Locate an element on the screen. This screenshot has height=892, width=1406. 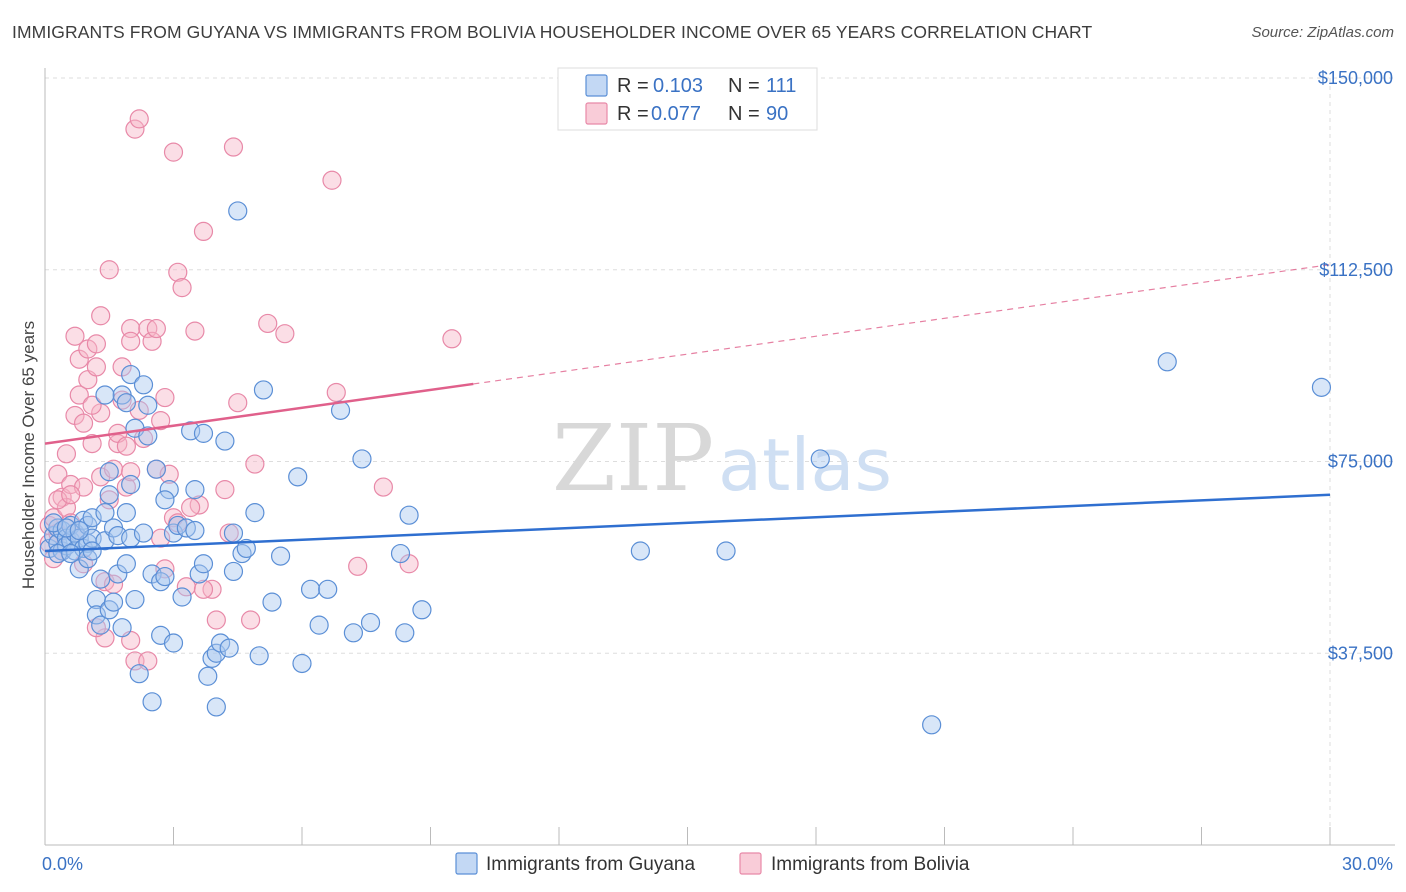
correlation-legend: R = 0.103 N = 111 R = 0.077 N = 90 is located at coordinates (687, 99).